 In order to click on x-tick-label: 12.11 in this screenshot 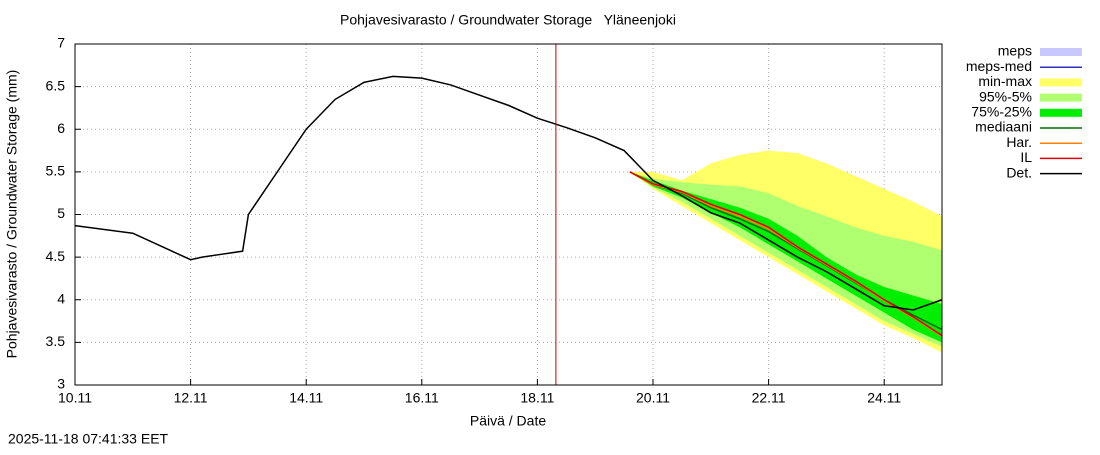, I will do `click(191, 398)`.